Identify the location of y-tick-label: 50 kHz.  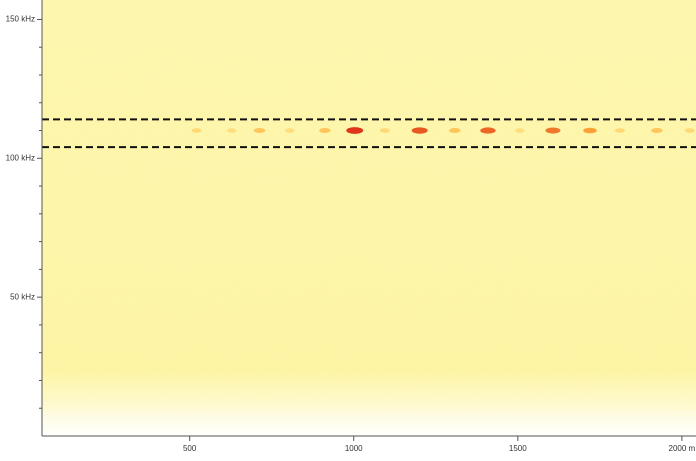
(22, 296).